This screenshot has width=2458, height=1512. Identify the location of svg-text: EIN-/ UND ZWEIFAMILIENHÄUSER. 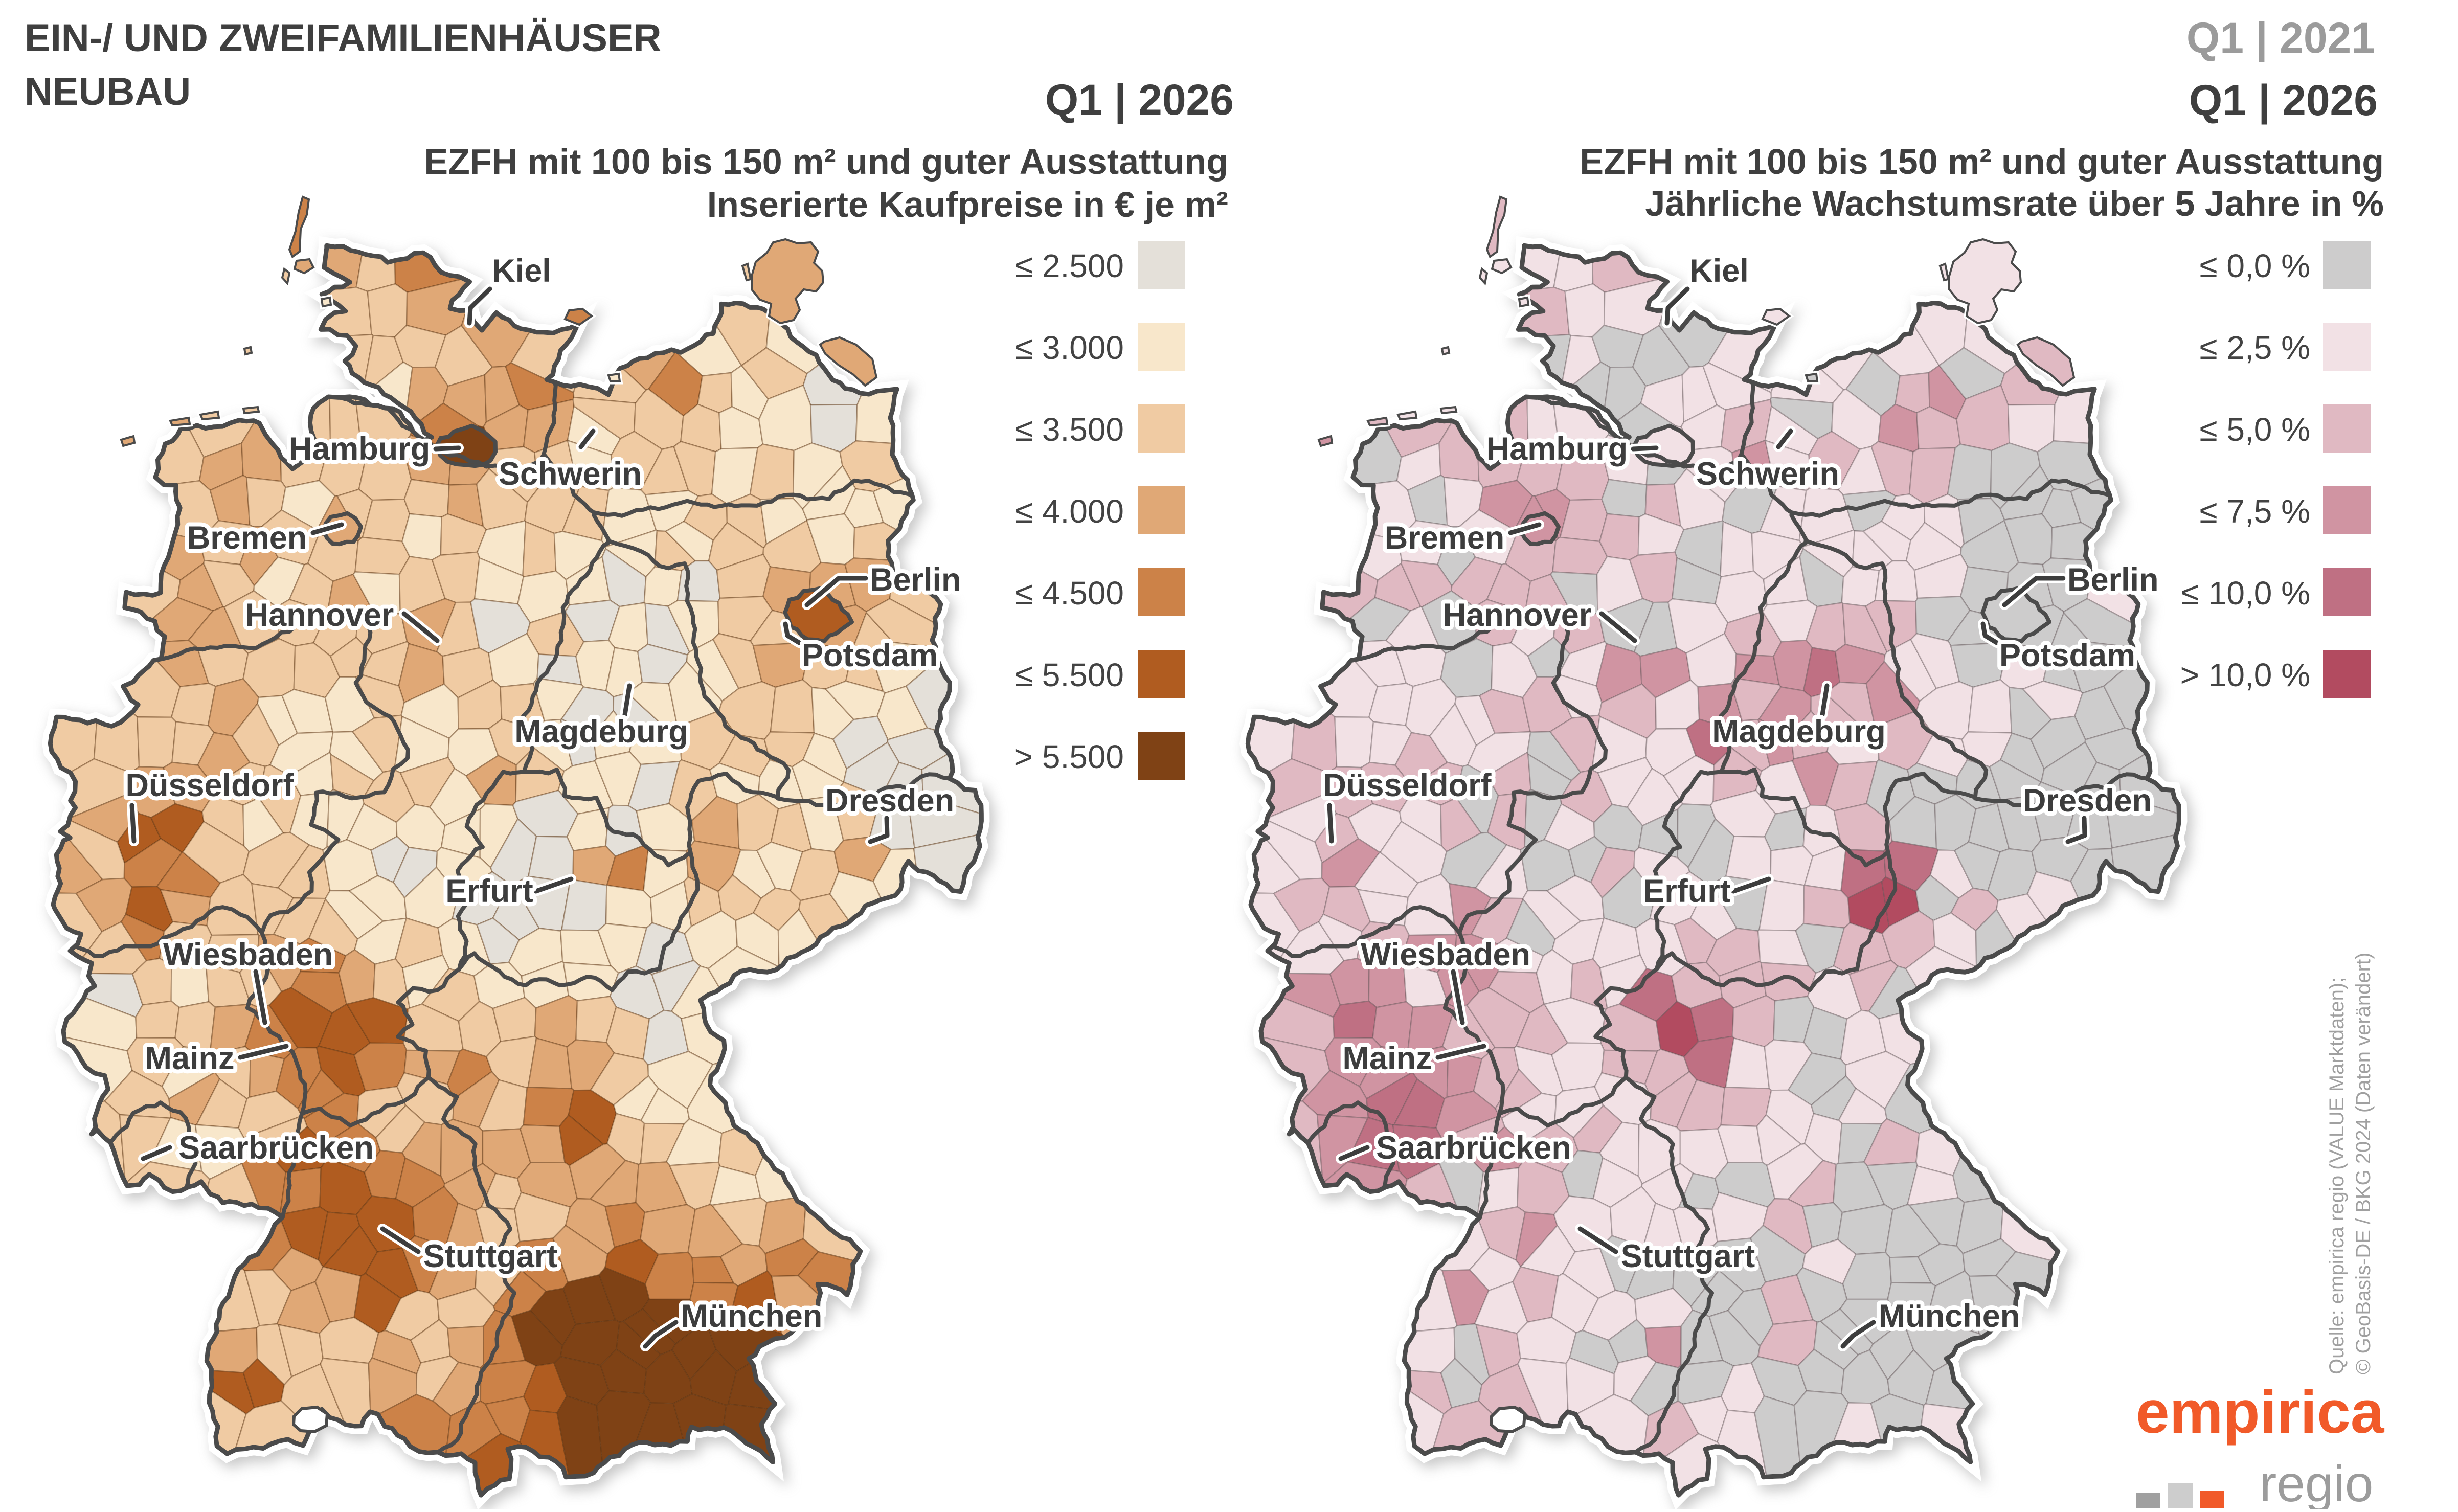
(343, 38).